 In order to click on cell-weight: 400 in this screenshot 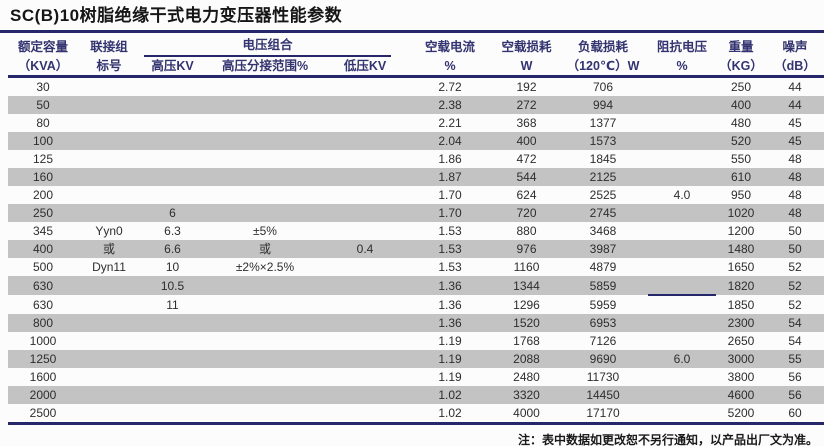, I will do `click(741, 105)`.